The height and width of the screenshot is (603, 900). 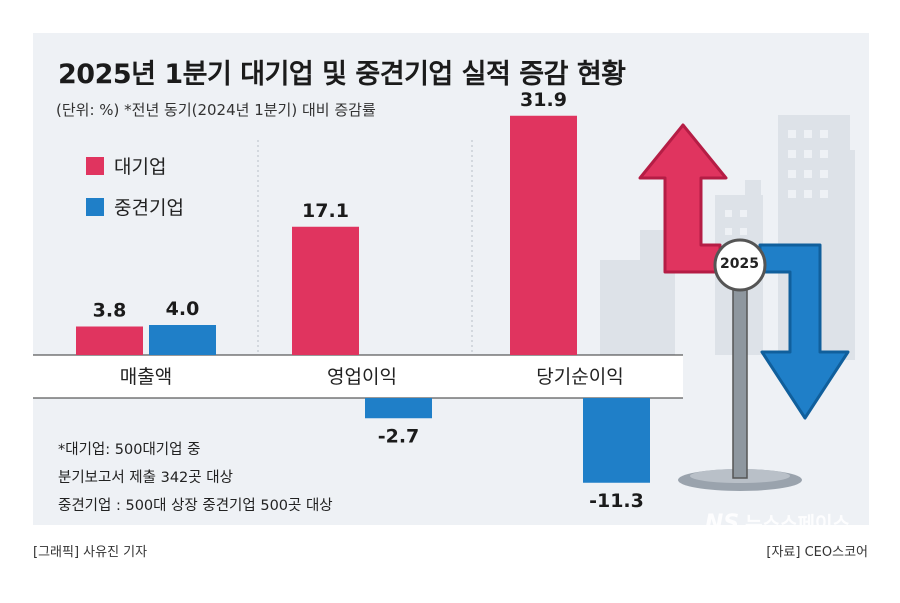 I want to click on sign-plate, so click(x=740, y=265).